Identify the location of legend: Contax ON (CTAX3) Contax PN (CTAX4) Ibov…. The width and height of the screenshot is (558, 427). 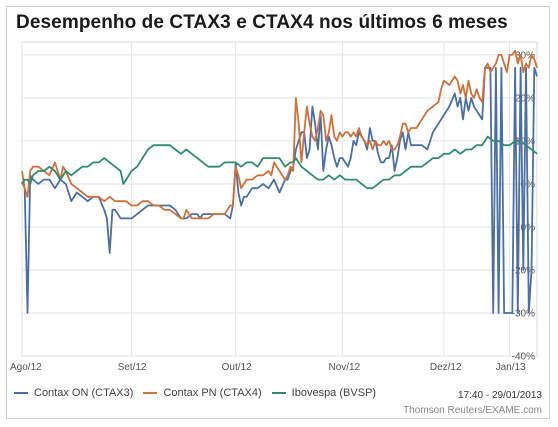
(200, 393).